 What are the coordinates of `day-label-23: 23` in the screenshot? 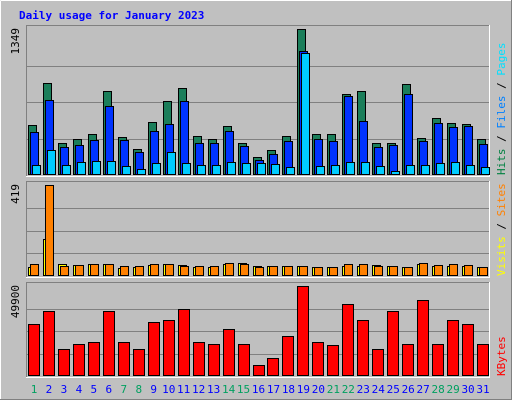 It's located at (363, 389).